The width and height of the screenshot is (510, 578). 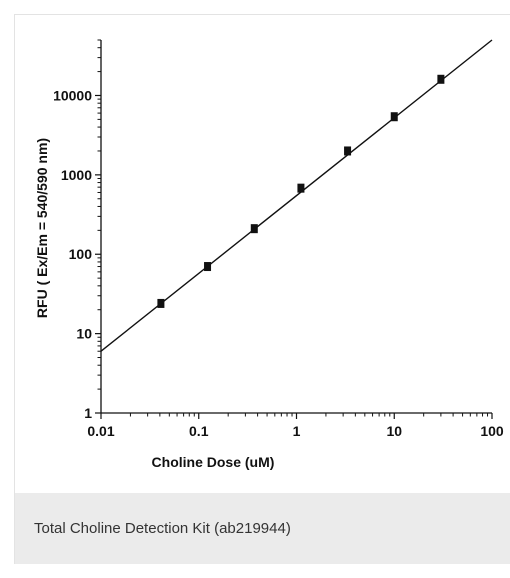 I want to click on caption-bar: Total Choline Detection Kit (ab219944), so click(x=262, y=528).